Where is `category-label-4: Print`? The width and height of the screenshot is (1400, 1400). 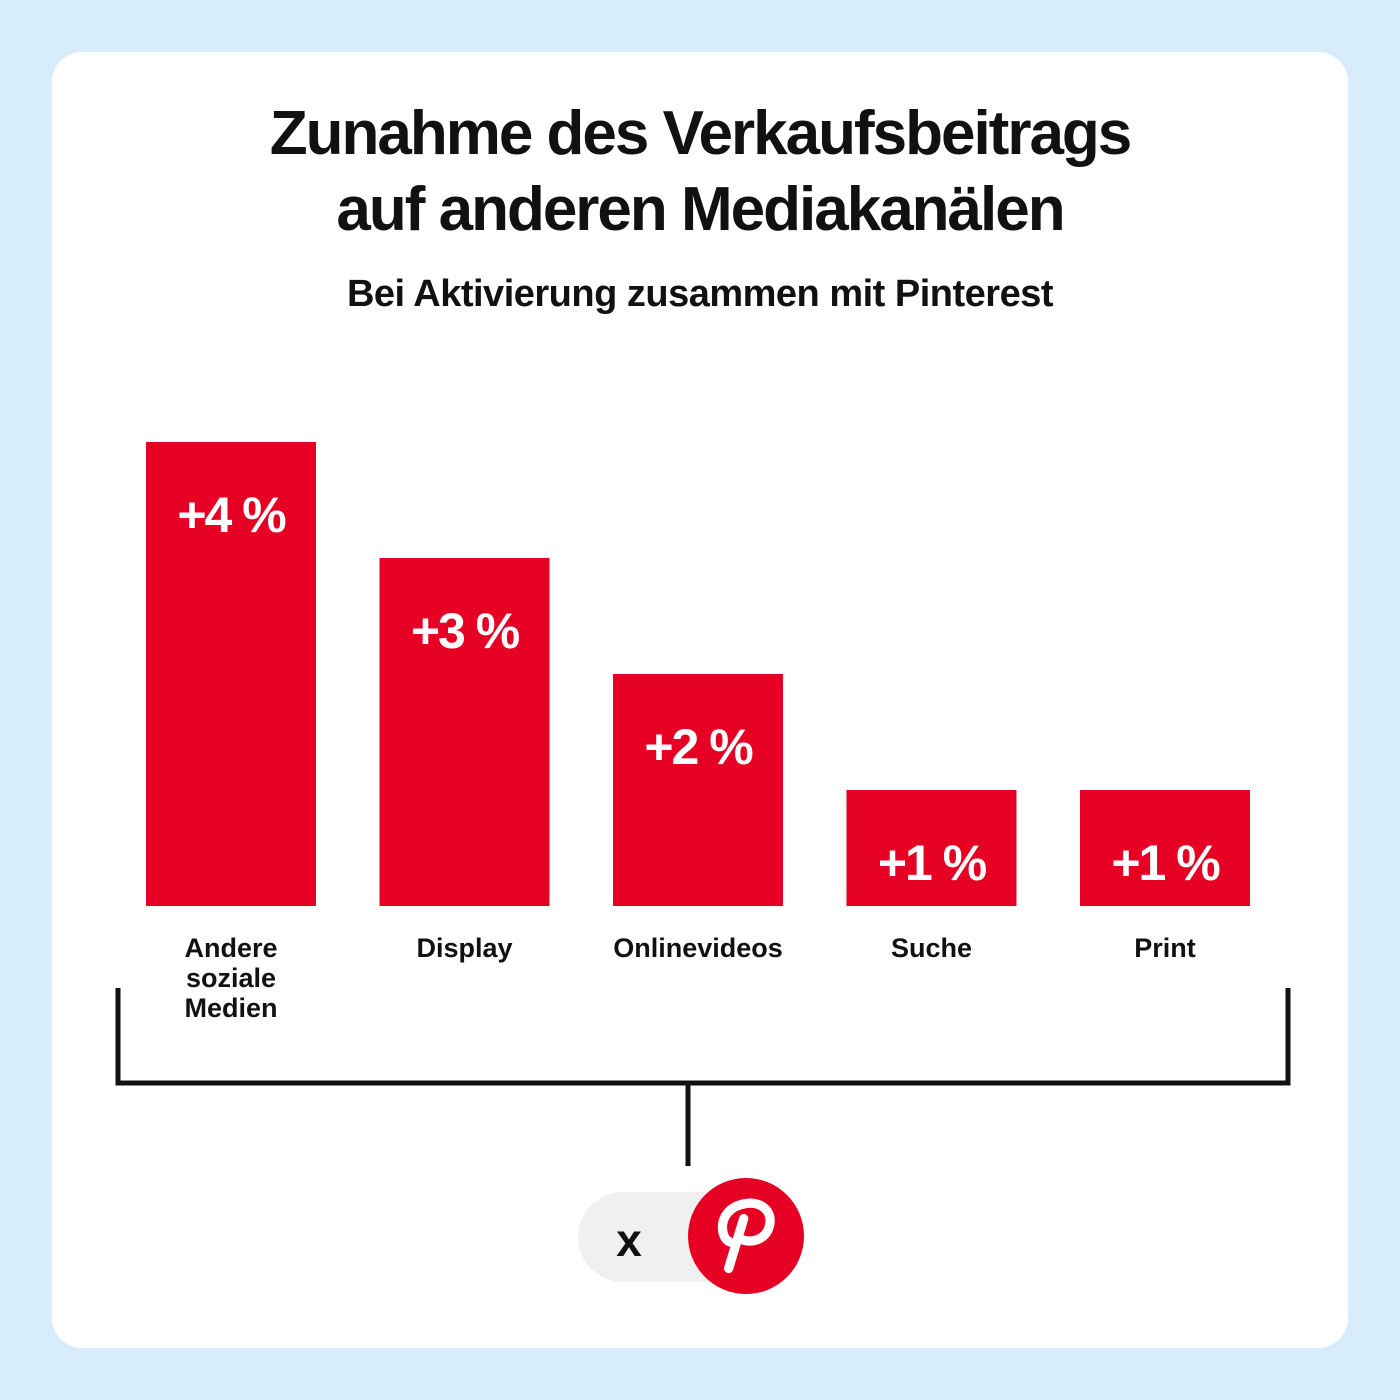
category-label-4: Print is located at coordinates (1165, 948).